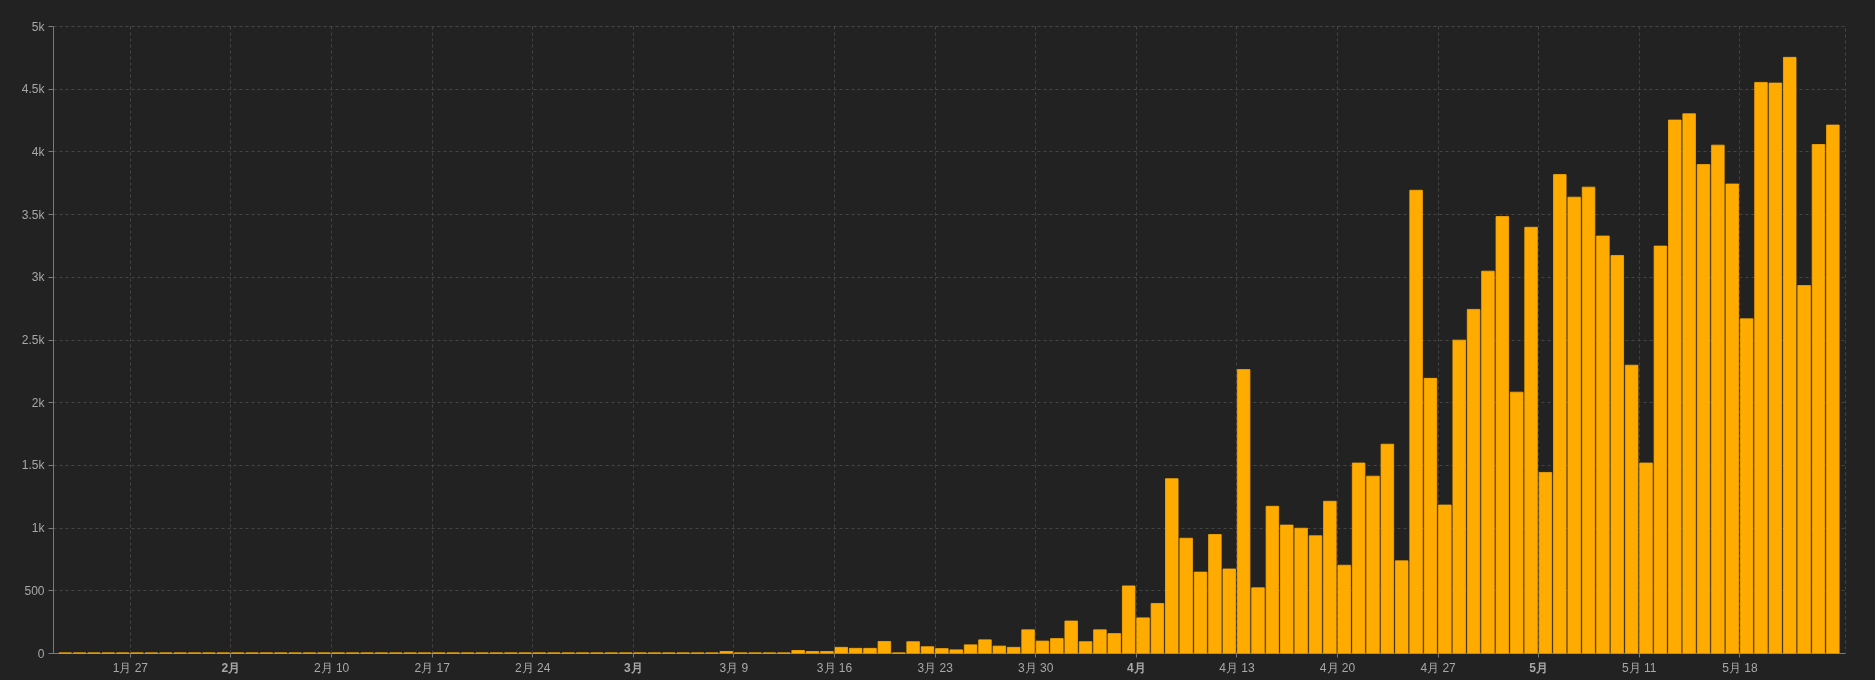 The image size is (1875, 680). What do you see at coordinates (633, 667) in the screenshot?
I see `x-tick-label: 3月` at bounding box center [633, 667].